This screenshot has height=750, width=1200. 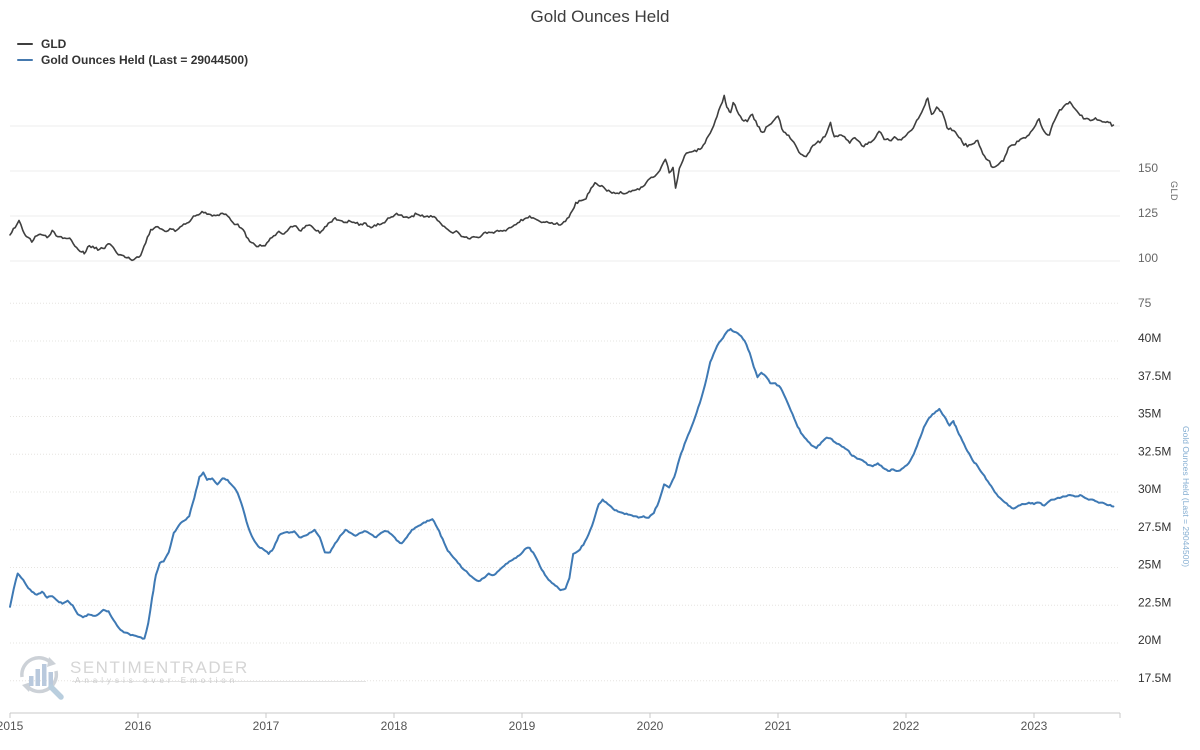 What do you see at coordinates (12, 726) in the screenshot?
I see `x-axis-tick-label: 2015` at bounding box center [12, 726].